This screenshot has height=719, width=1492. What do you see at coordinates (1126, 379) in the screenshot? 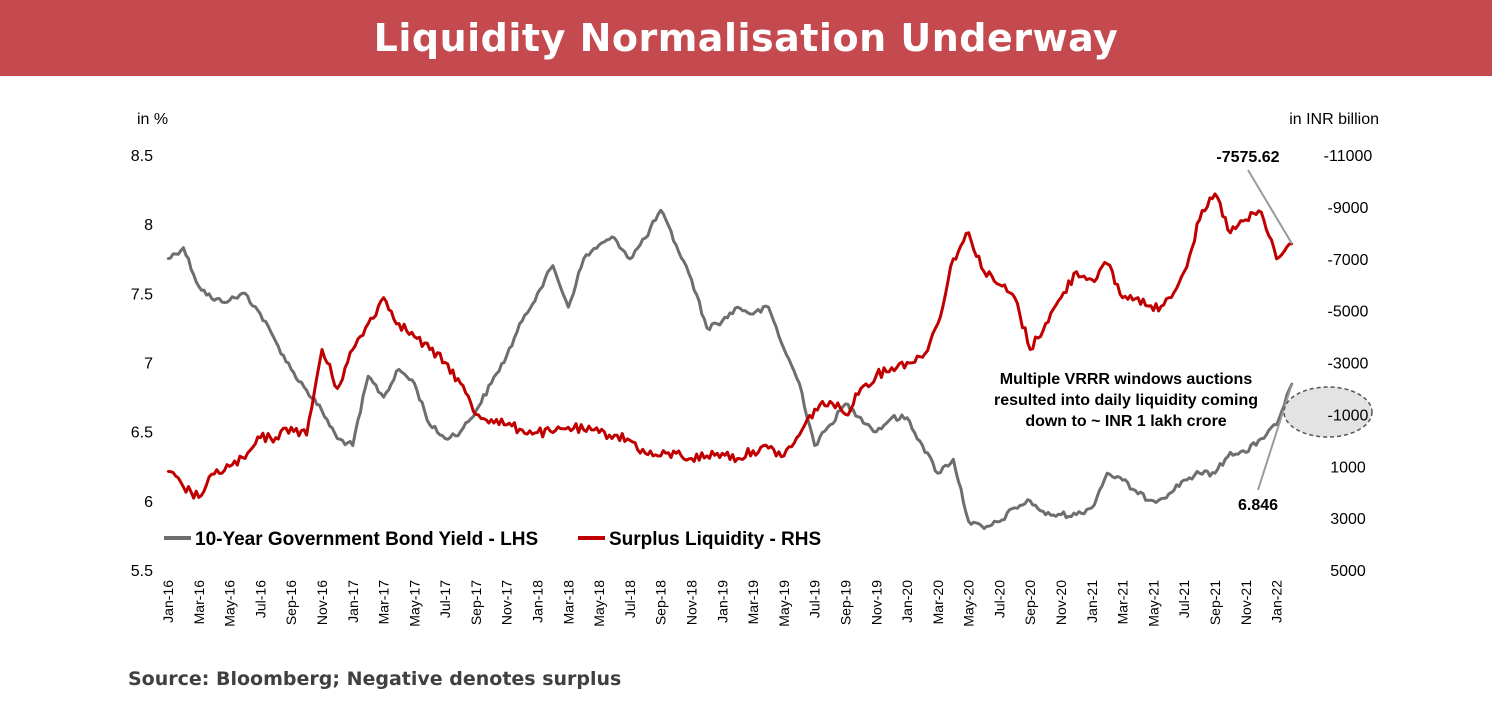
I see `note-line-1: Multiple VRRR windows auctions` at bounding box center [1126, 379].